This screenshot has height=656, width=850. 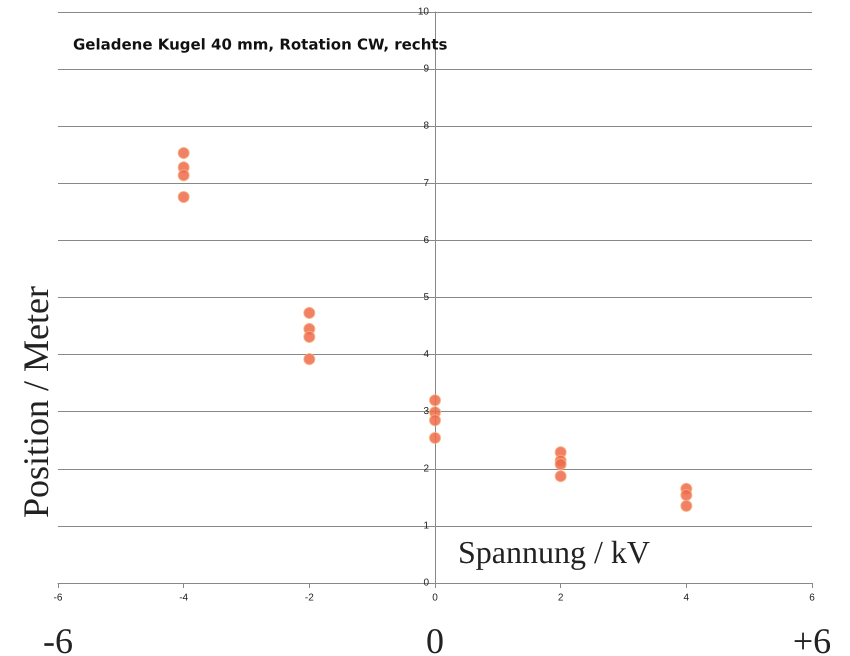 What do you see at coordinates (426, 468) in the screenshot?
I see `y-tick-label: 2` at bounding box center [426, 468].